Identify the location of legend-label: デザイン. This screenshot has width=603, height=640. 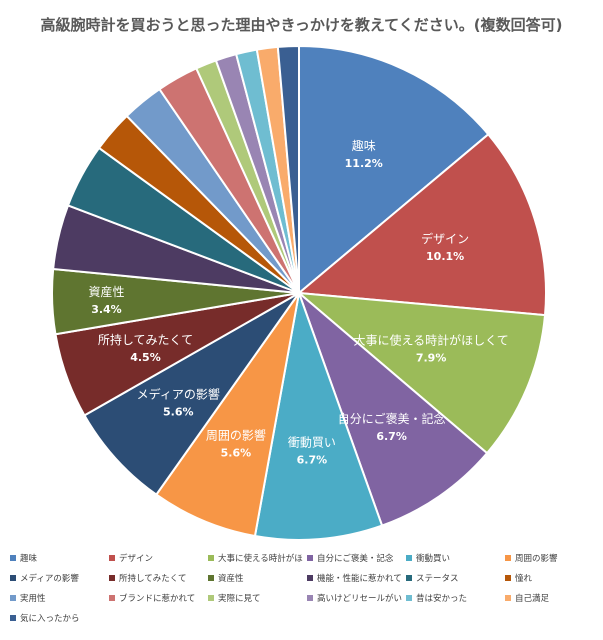
(136, 559).